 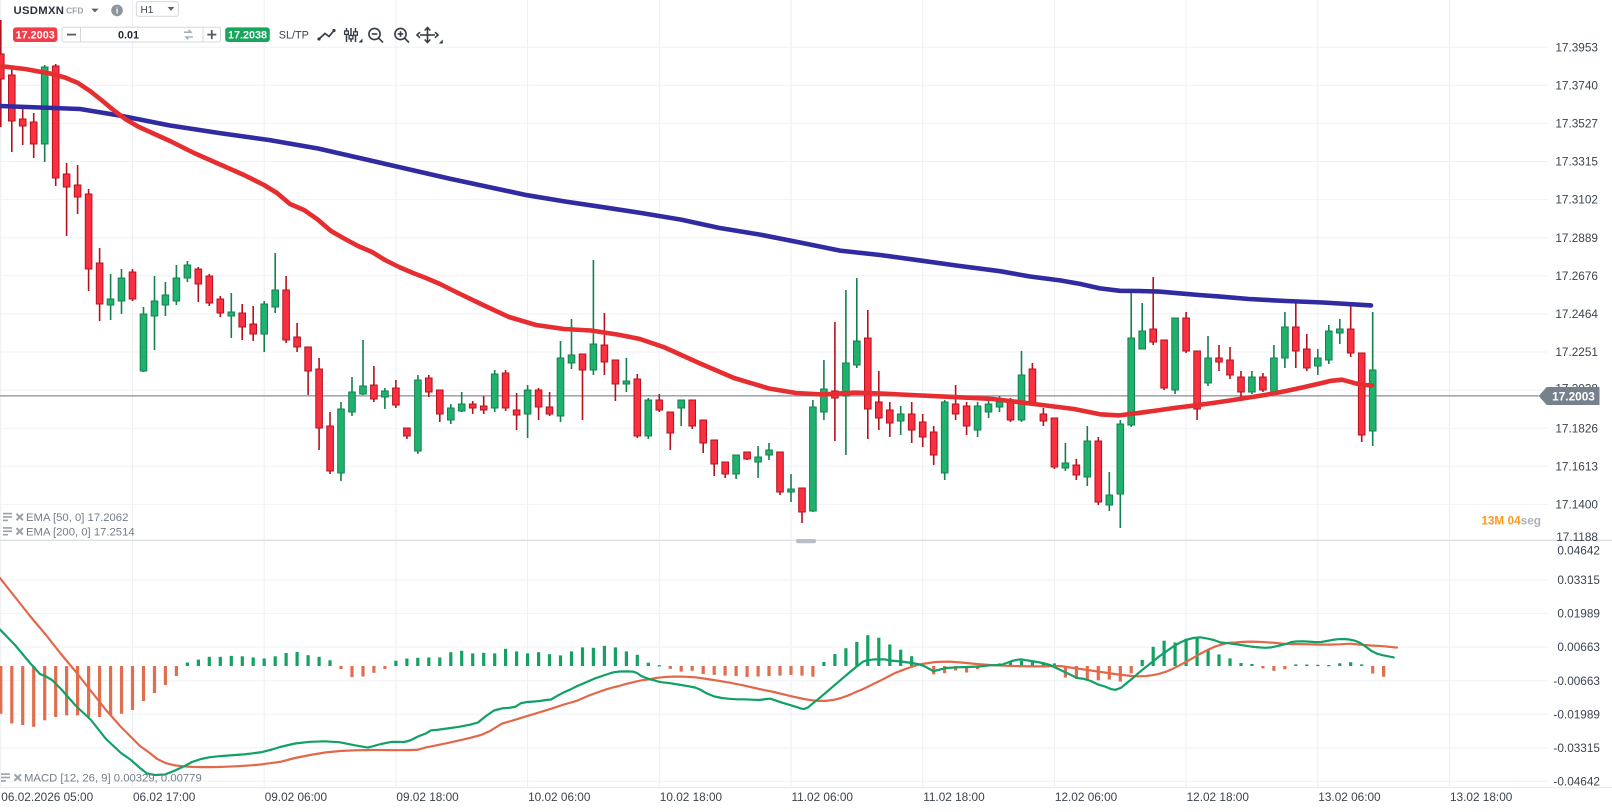 What do you see at coordinates (1576, 47) in the screenshot?
I see `svg-text: 17.3953` at bounding box center [1576, 47].